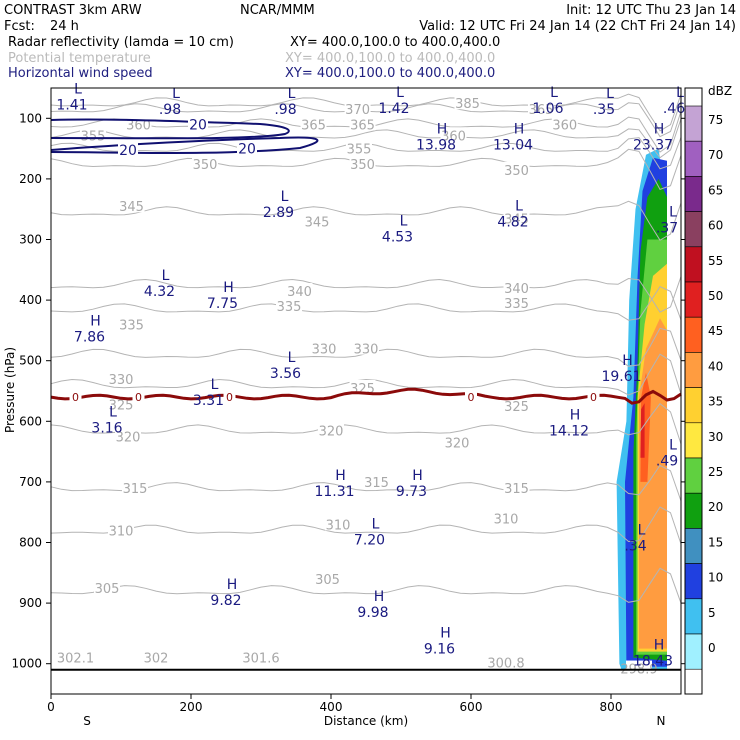  What do you see at coordinates (667, 462) in the screenshot?
I see `extremum-value: .49` at bounding box center [667, 462].